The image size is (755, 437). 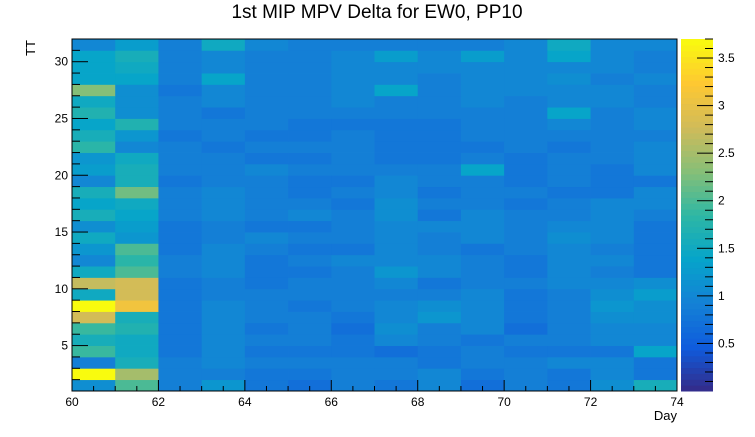 What do you see at coordinates (721, 106) in the screenshot?
I see `colorbar-tick-label: 3` at bounding box center [721, 106].